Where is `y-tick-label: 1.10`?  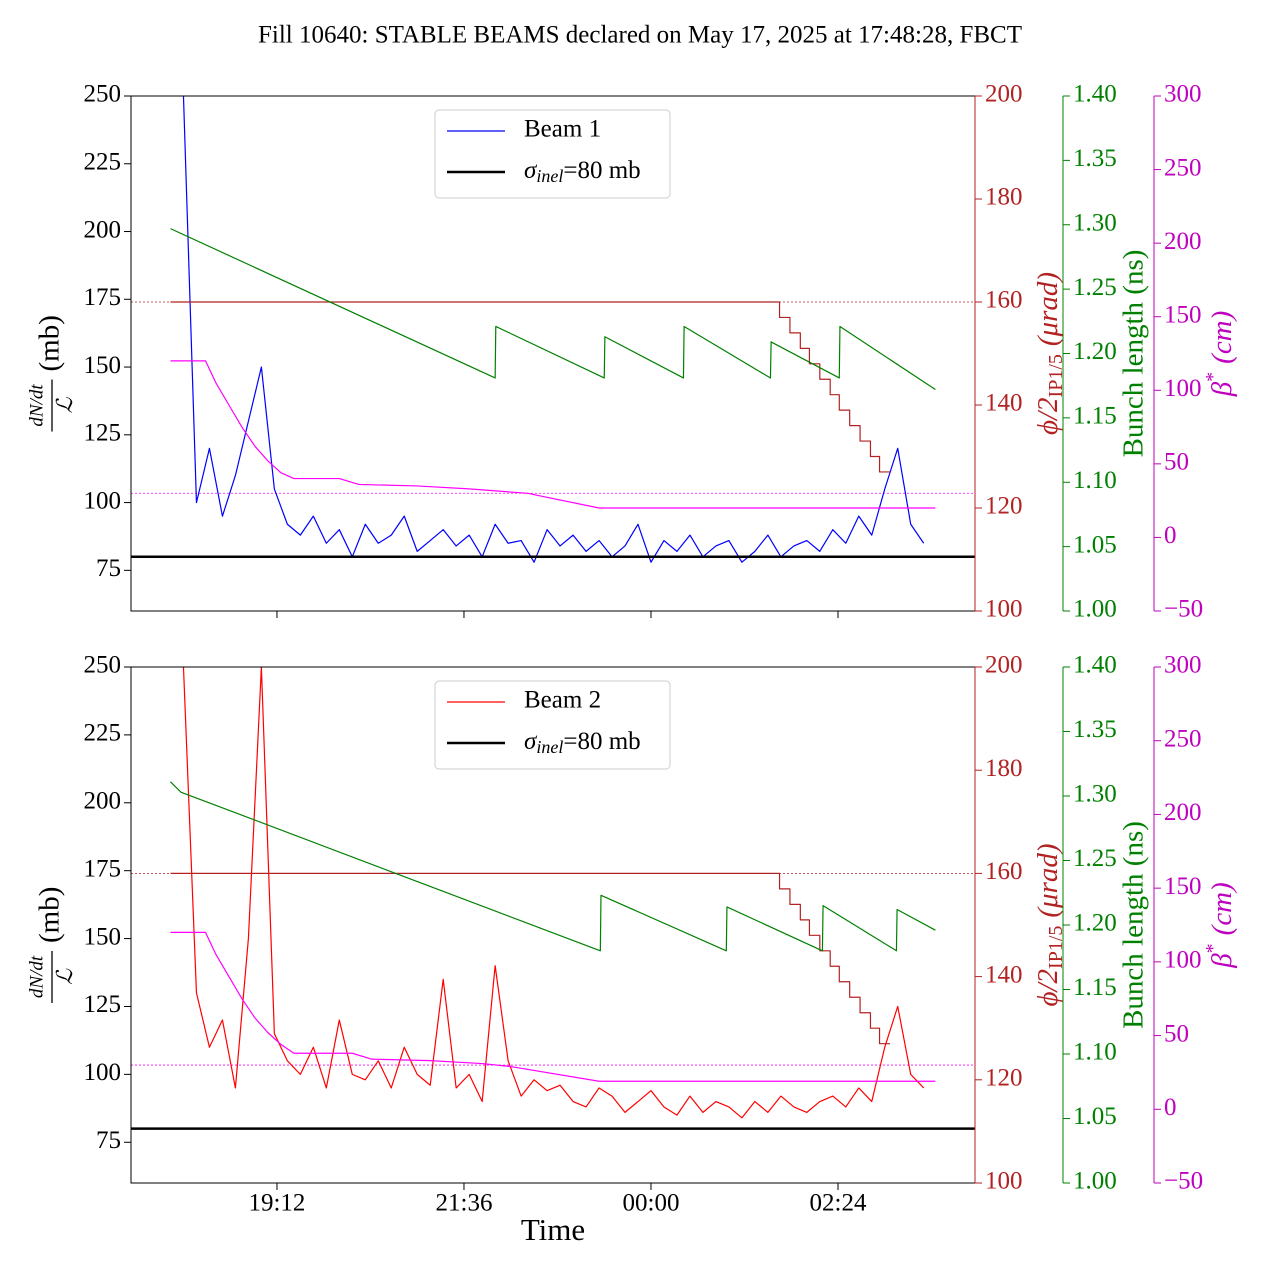 y-tick-label: 1.10 is located at coordinates (1095, 480).